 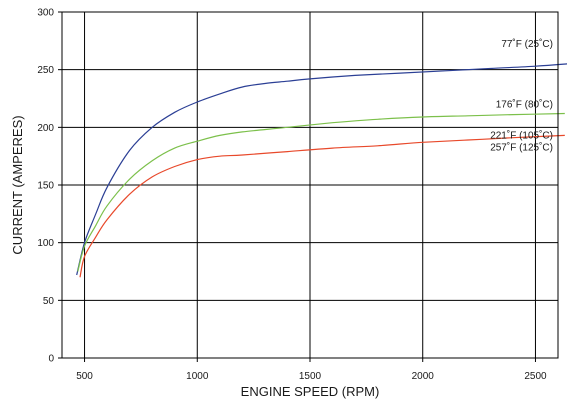 What do you see at coordinates (17, 184) in the screenshot?
I see `y-axis-title: CURRENT (AMPERES)` at bounding box center [17, 184].